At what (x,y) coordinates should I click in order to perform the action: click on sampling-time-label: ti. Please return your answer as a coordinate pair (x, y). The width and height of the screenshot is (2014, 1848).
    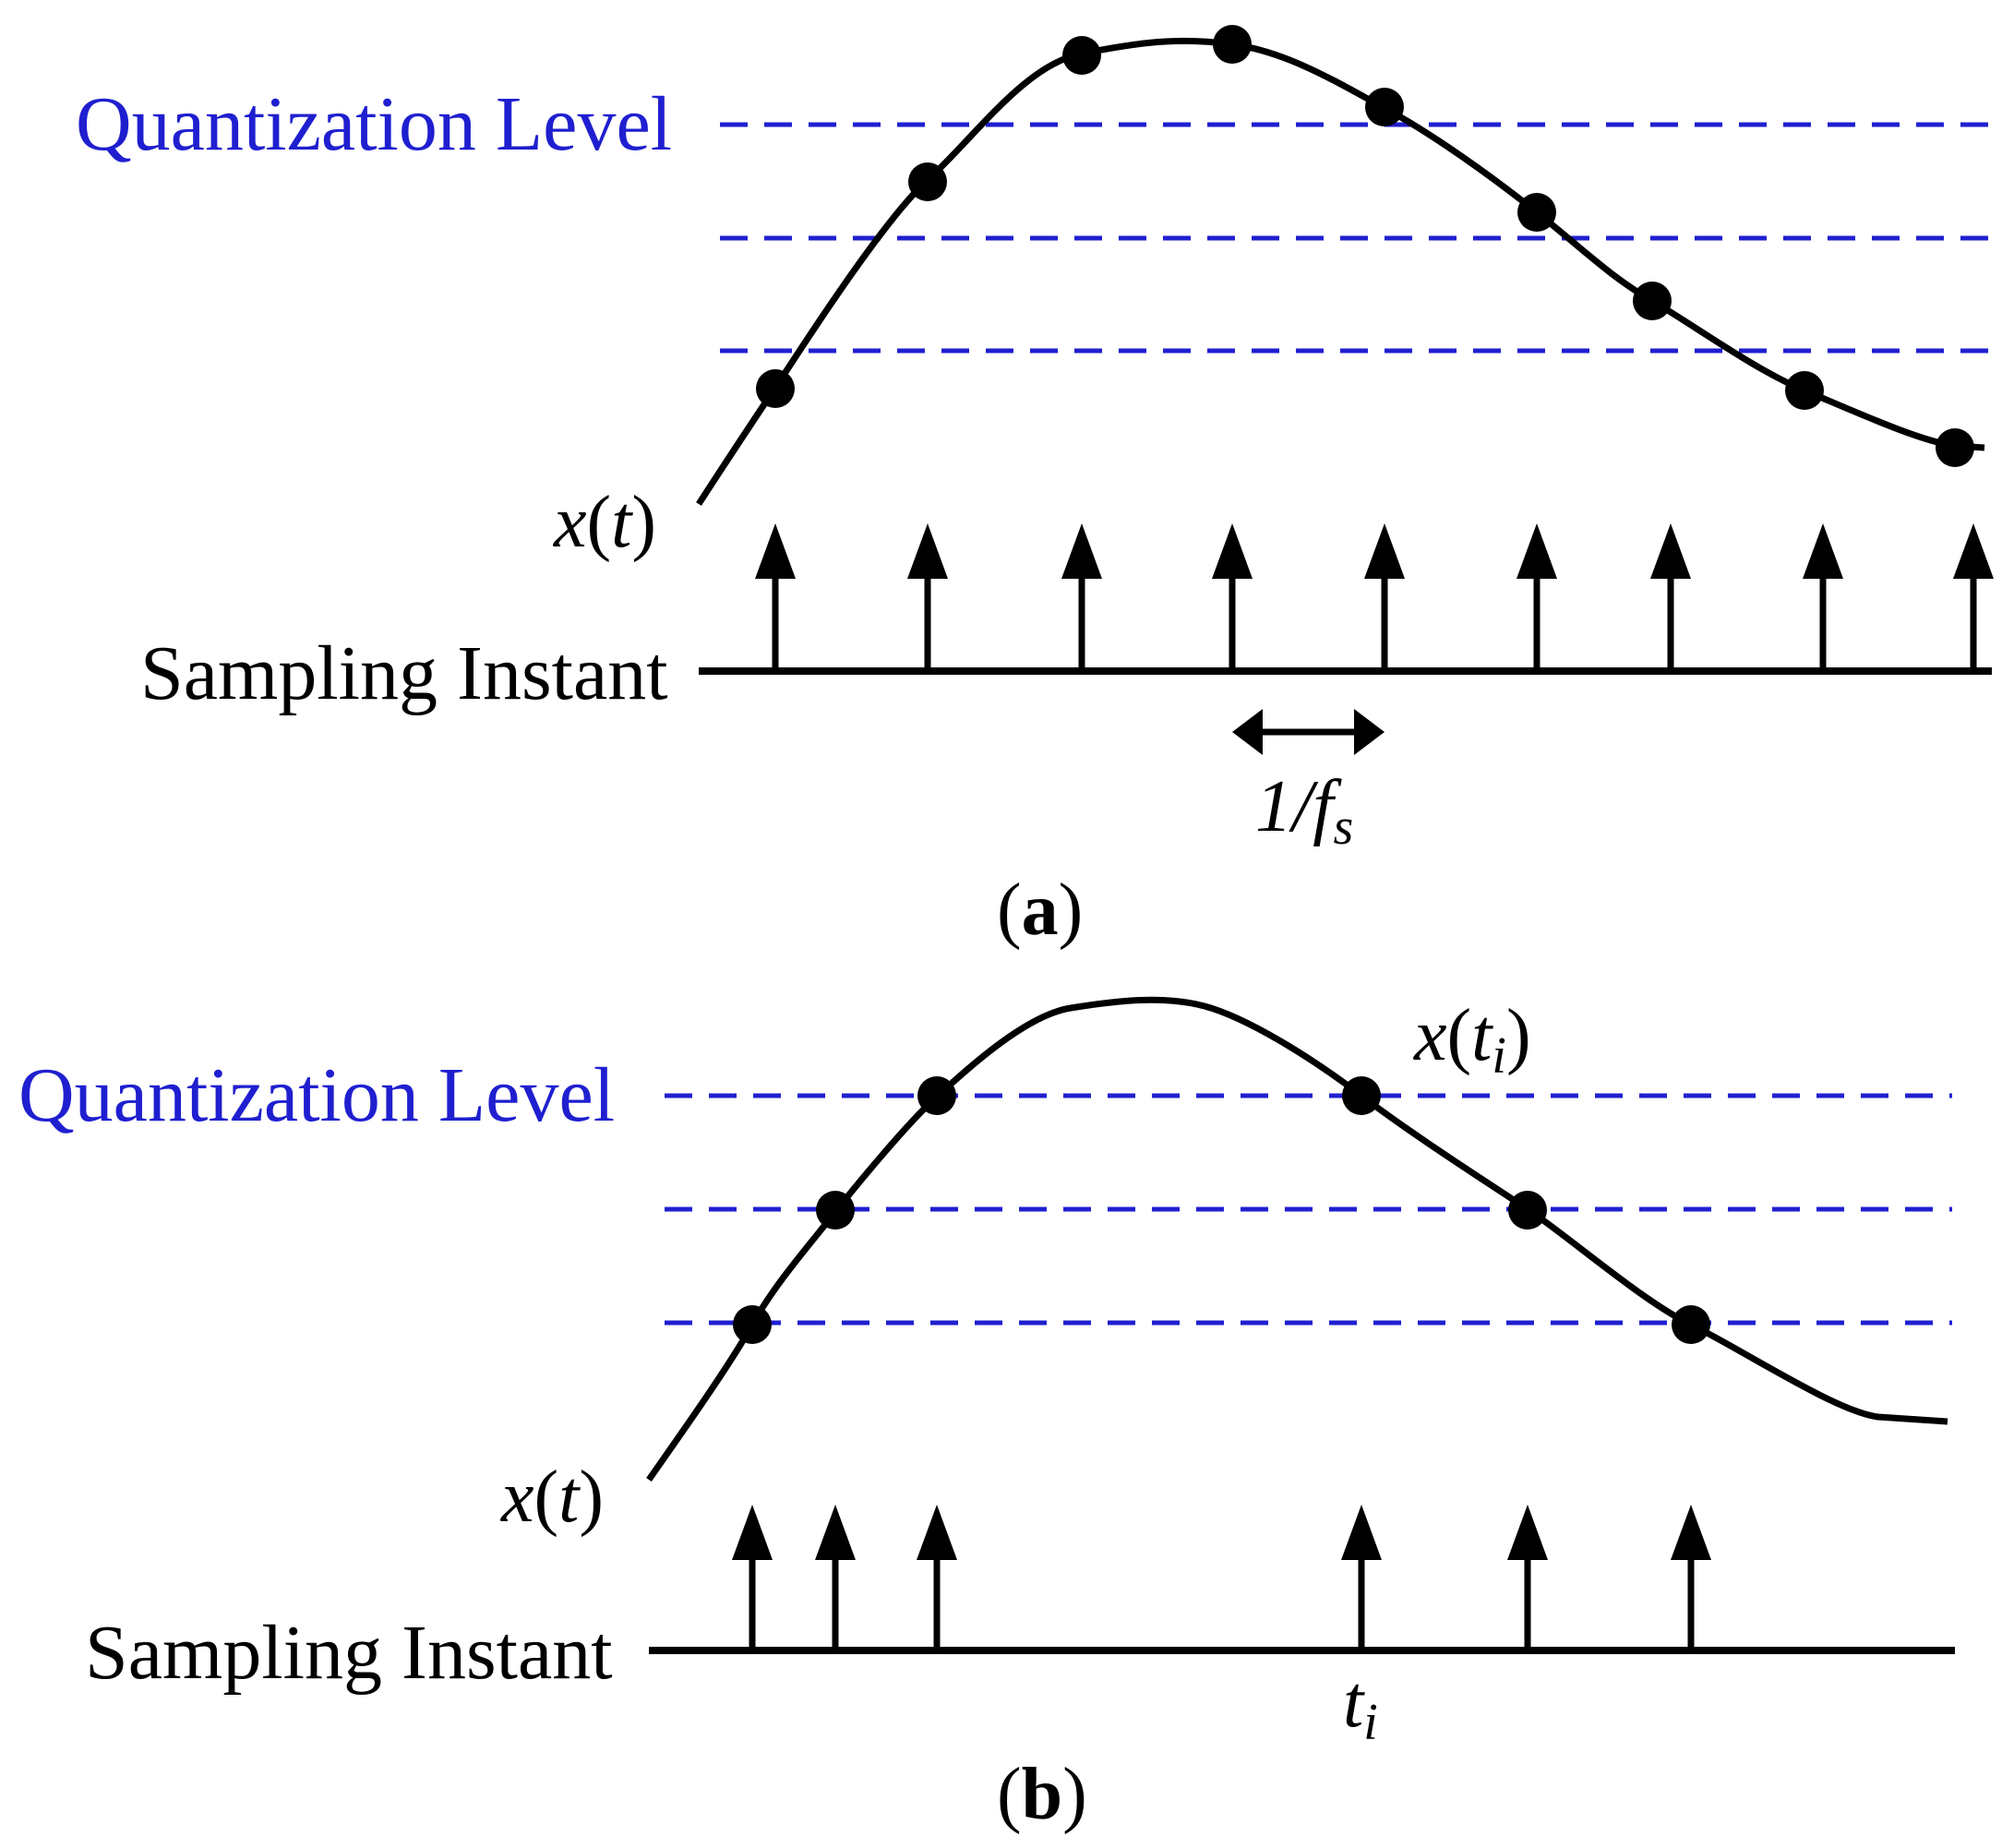
    Looking at the image, I should click on (1360, 1706).